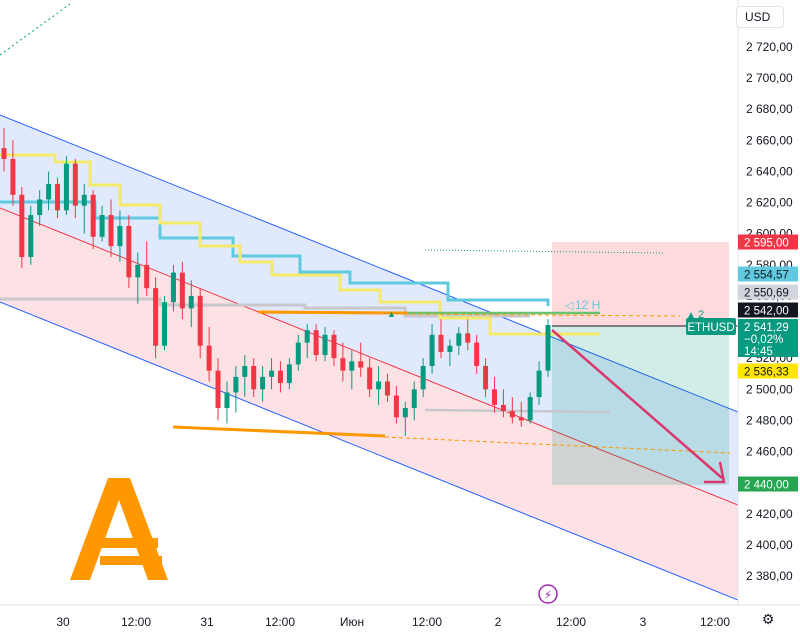  Describe the element at coordinates (517, 411) in the screenshot. I see `gray-line-lower` at that location.